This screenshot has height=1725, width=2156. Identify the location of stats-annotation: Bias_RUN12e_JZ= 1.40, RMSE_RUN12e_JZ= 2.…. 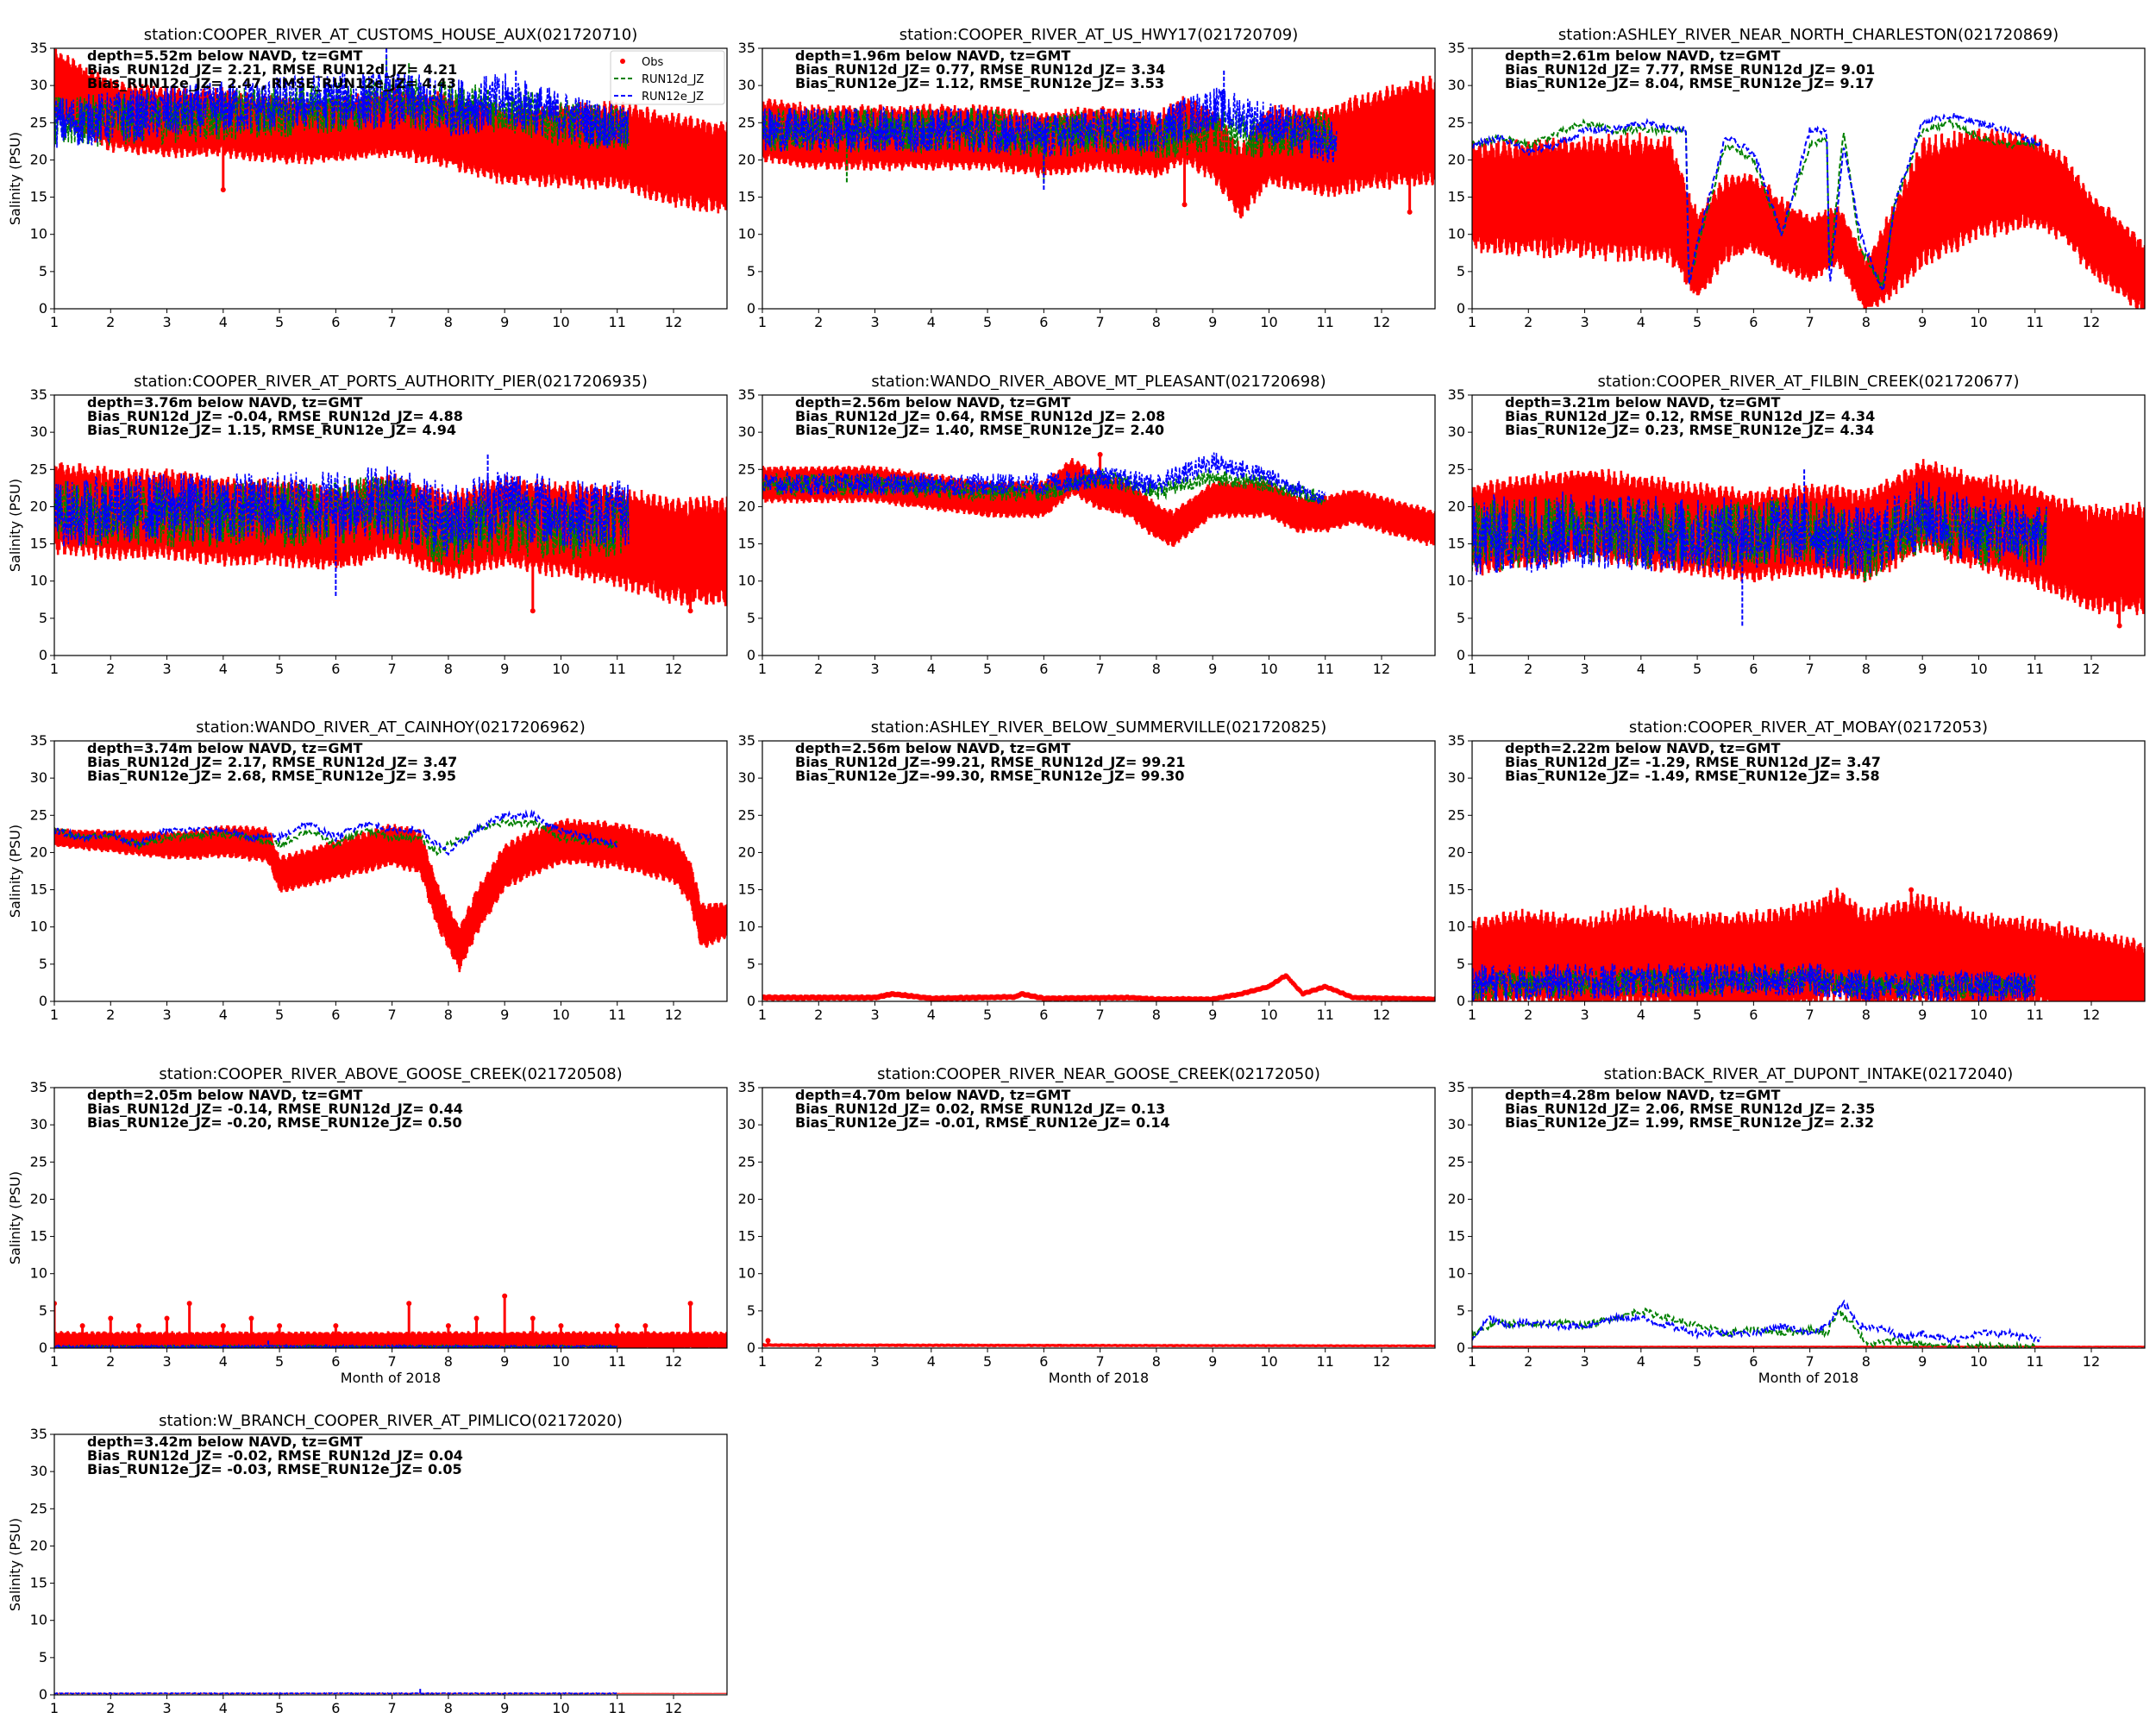
(979, 430).